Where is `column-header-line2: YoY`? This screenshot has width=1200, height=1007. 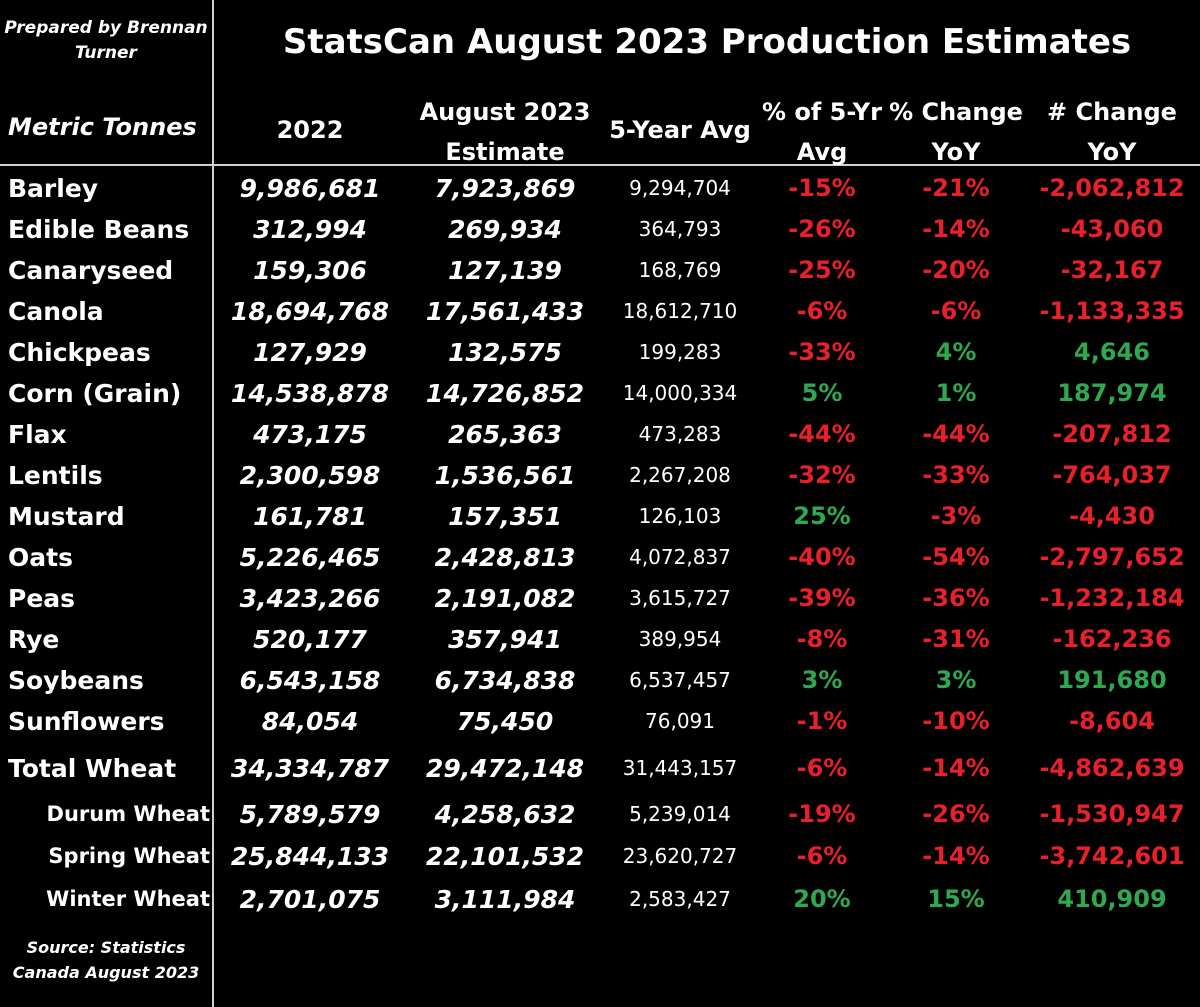 column-header-line2: YoY is located at coordinates (1112, 152).